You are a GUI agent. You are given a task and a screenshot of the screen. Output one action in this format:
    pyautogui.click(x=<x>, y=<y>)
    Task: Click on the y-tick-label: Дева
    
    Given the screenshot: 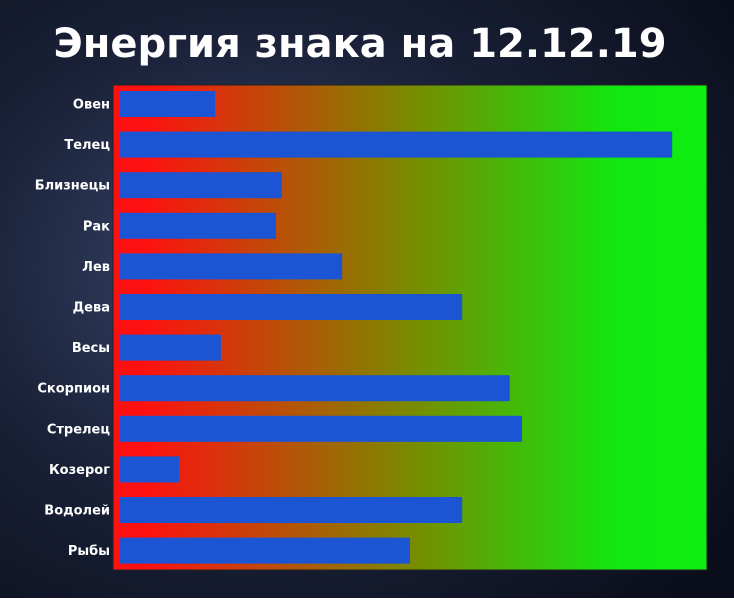 What is the action you would take?
    pyautogui.click(x=91, y=308)
    